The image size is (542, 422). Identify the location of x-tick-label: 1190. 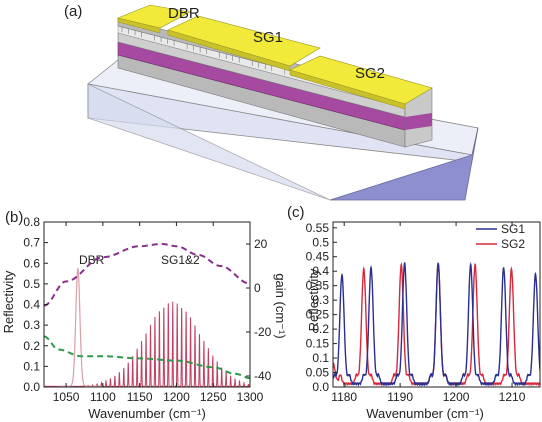
(400, 397).